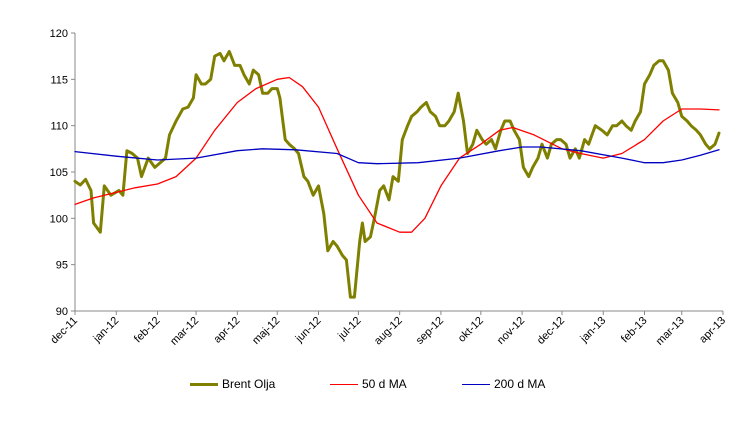 This screenshot has width=756, height=437. Describe the element at coordinates (106, 330) in the screenshot. I see `x-tick-label: jan-12` at that location.